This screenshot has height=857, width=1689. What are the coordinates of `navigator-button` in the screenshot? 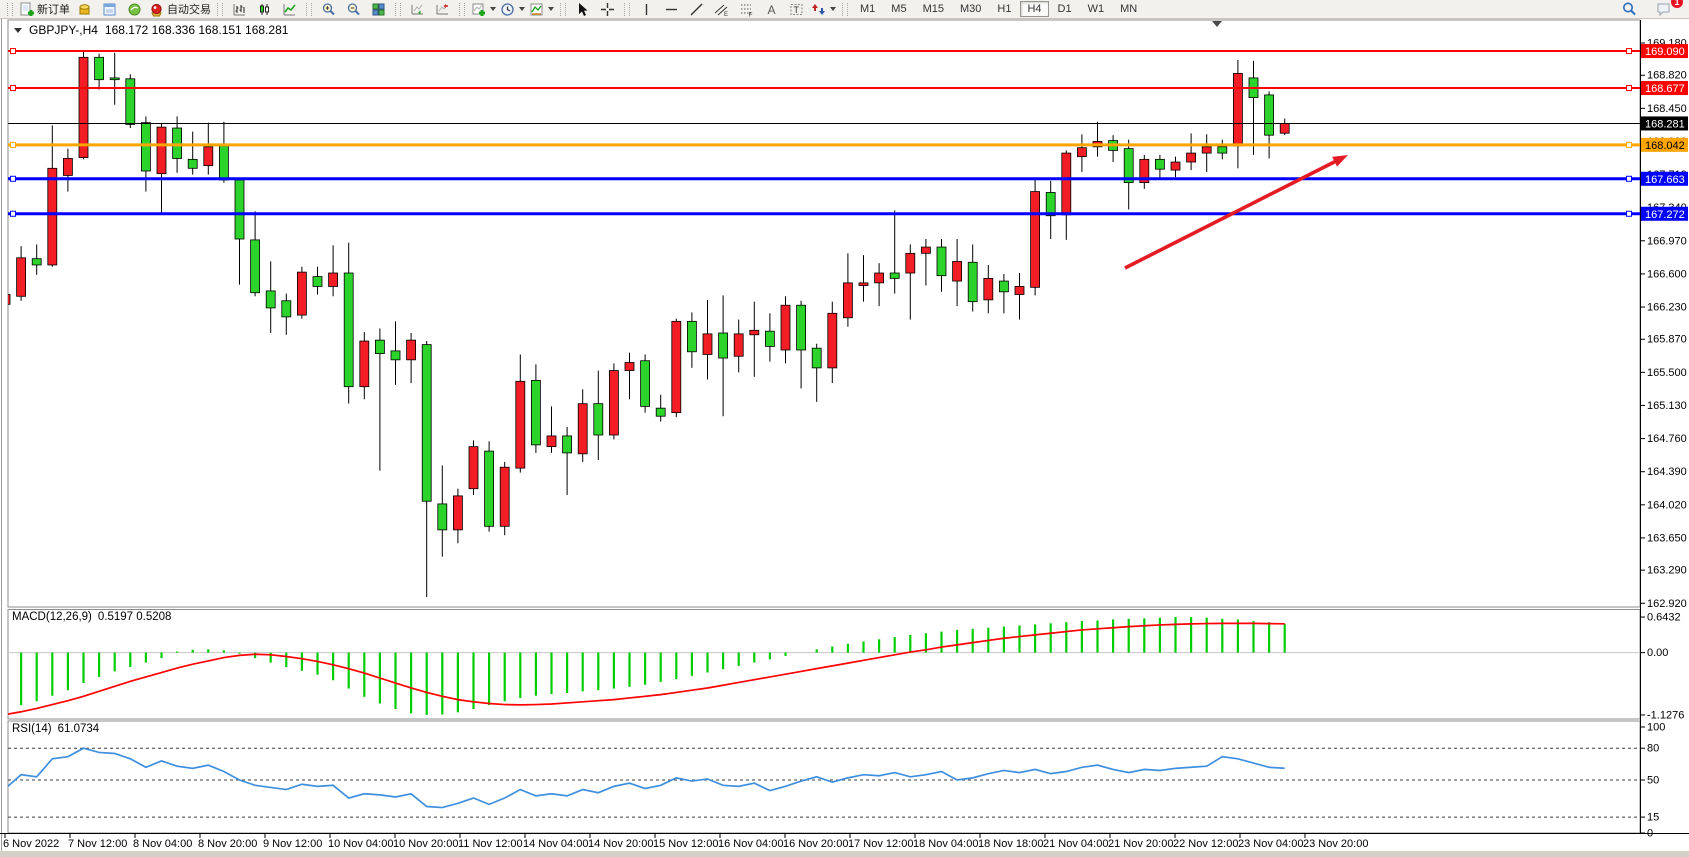 It's located at (134, 9).